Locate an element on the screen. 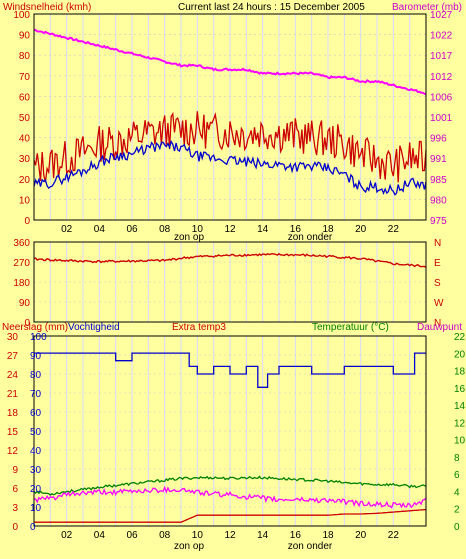 The width and height of the screenshot is (466, 559). barometer-line is located at coordinates (230, 61).